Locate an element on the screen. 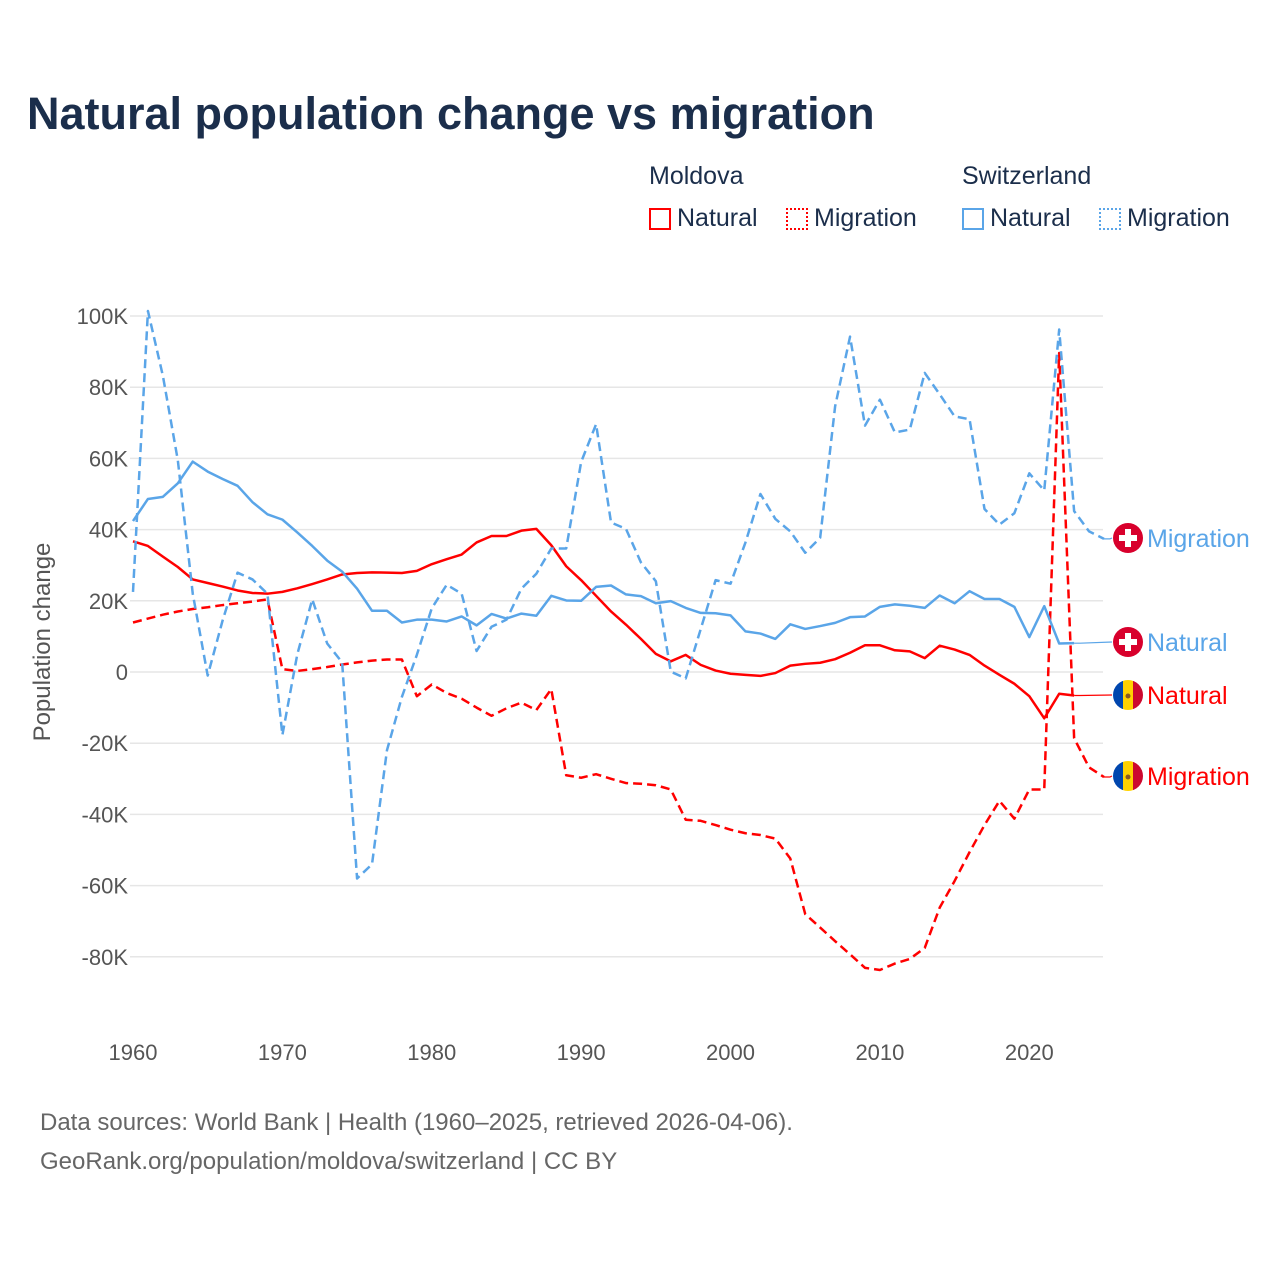 The height and width of the screenshot is (1280, 1280). legend-moldova-natural: Natural is located at coordinates (703, 218).